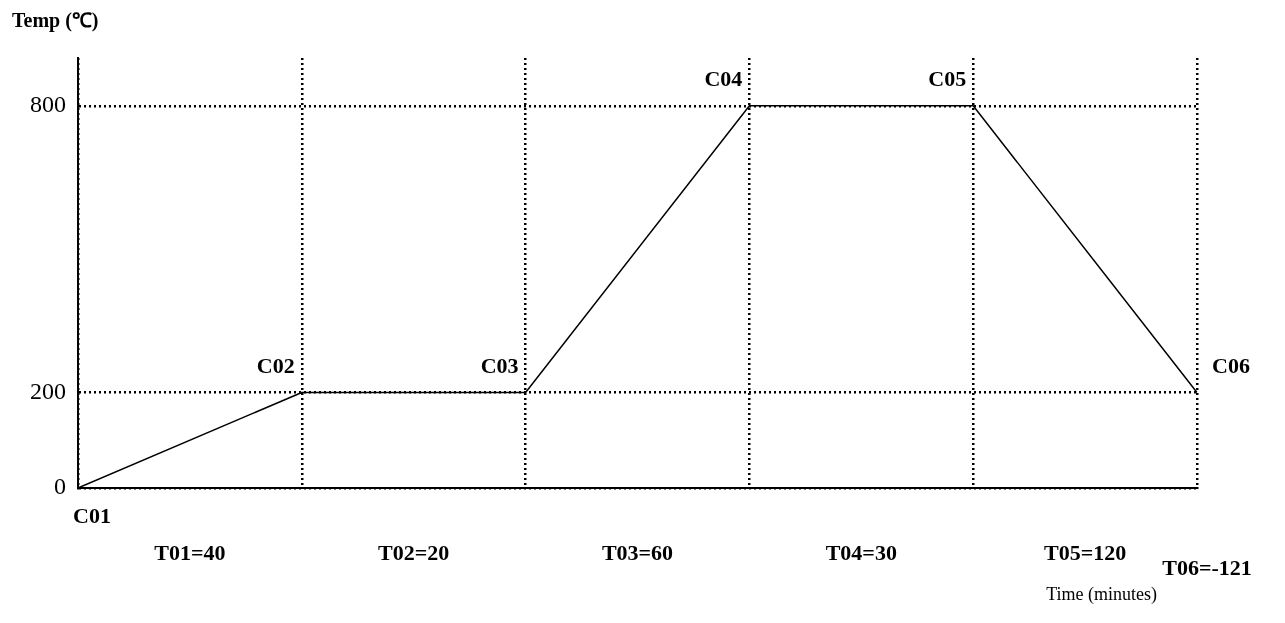  Describe the element at coordinates (190, 552) in the screenshot. I see `text: T01=40` at that location.